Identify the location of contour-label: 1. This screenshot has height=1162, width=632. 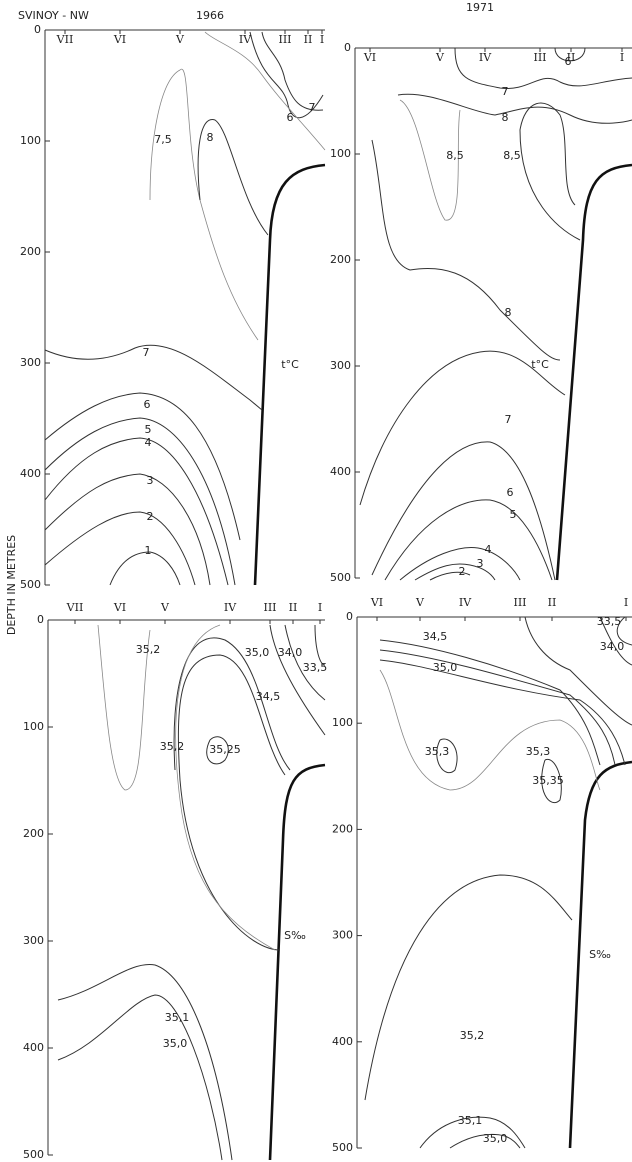
(148, 550).